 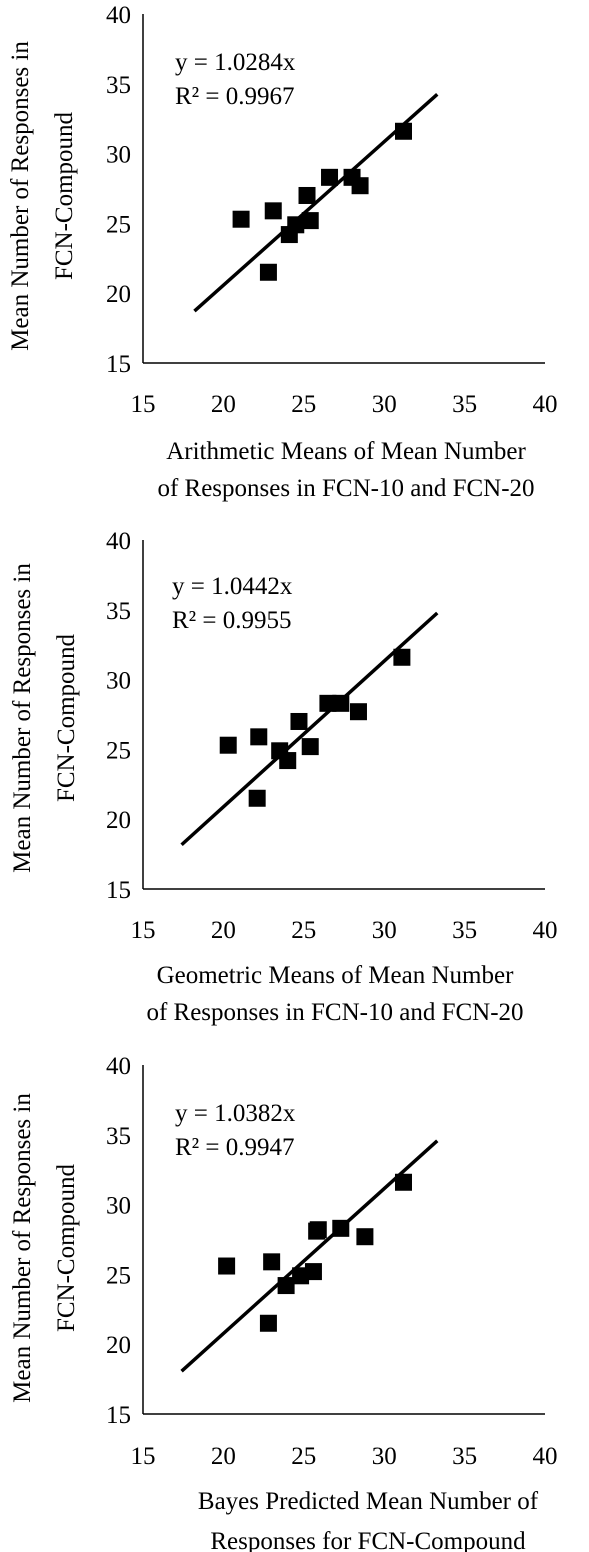 I want to click on x-axis-title: Arithmetic Means of Mean Number, so click(x=346, y=451).